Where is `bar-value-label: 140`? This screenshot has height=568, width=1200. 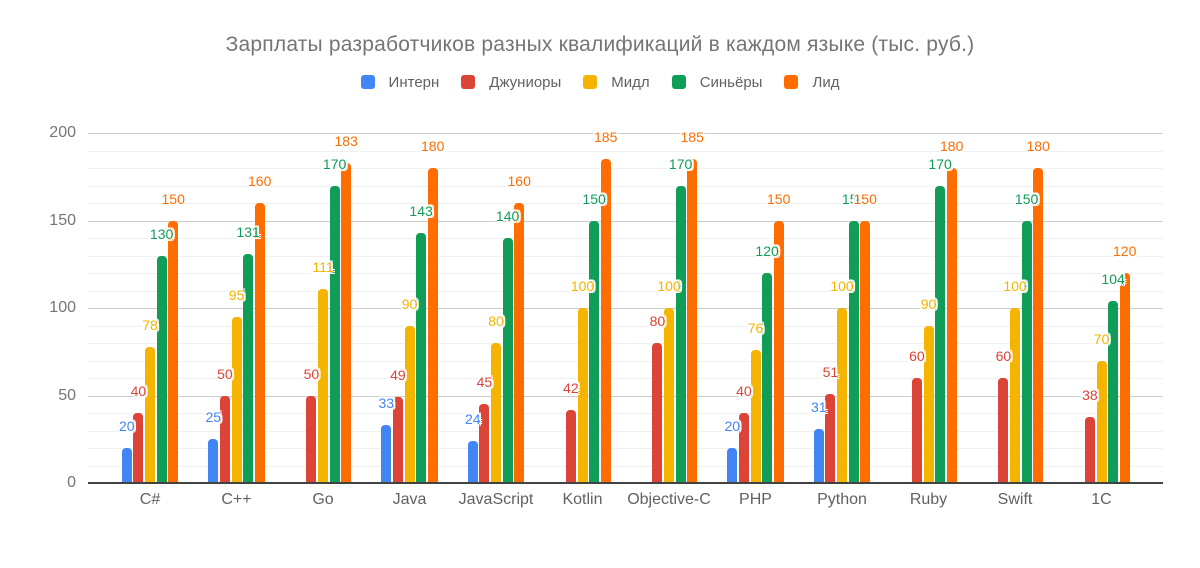
bar-value-label: 140 is located at coordinates (507, 216).